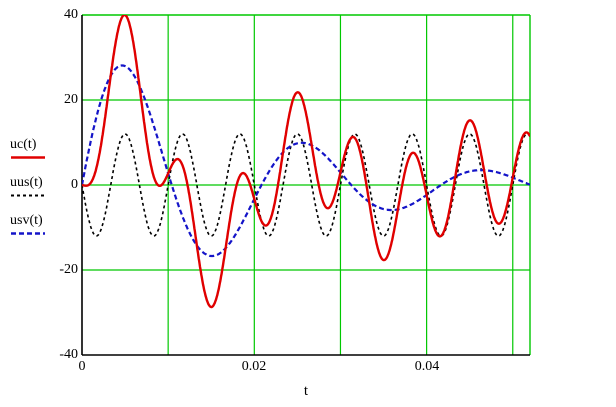 This screenshot has height=407, width=616. I want to click on x-tick-label: 0, so click(82, 366).